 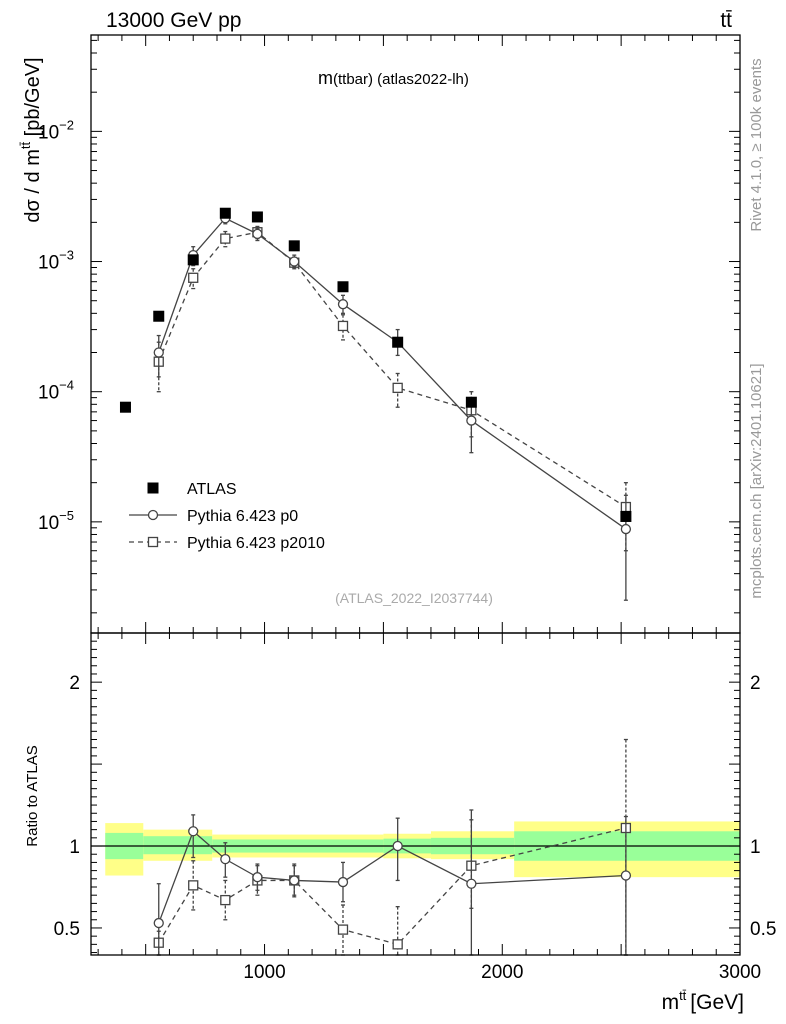 What do you see at coordinates (671, 1002) in the screenshot?
I see `x-axis-label-m: m` at bounding box center [671, 1002].